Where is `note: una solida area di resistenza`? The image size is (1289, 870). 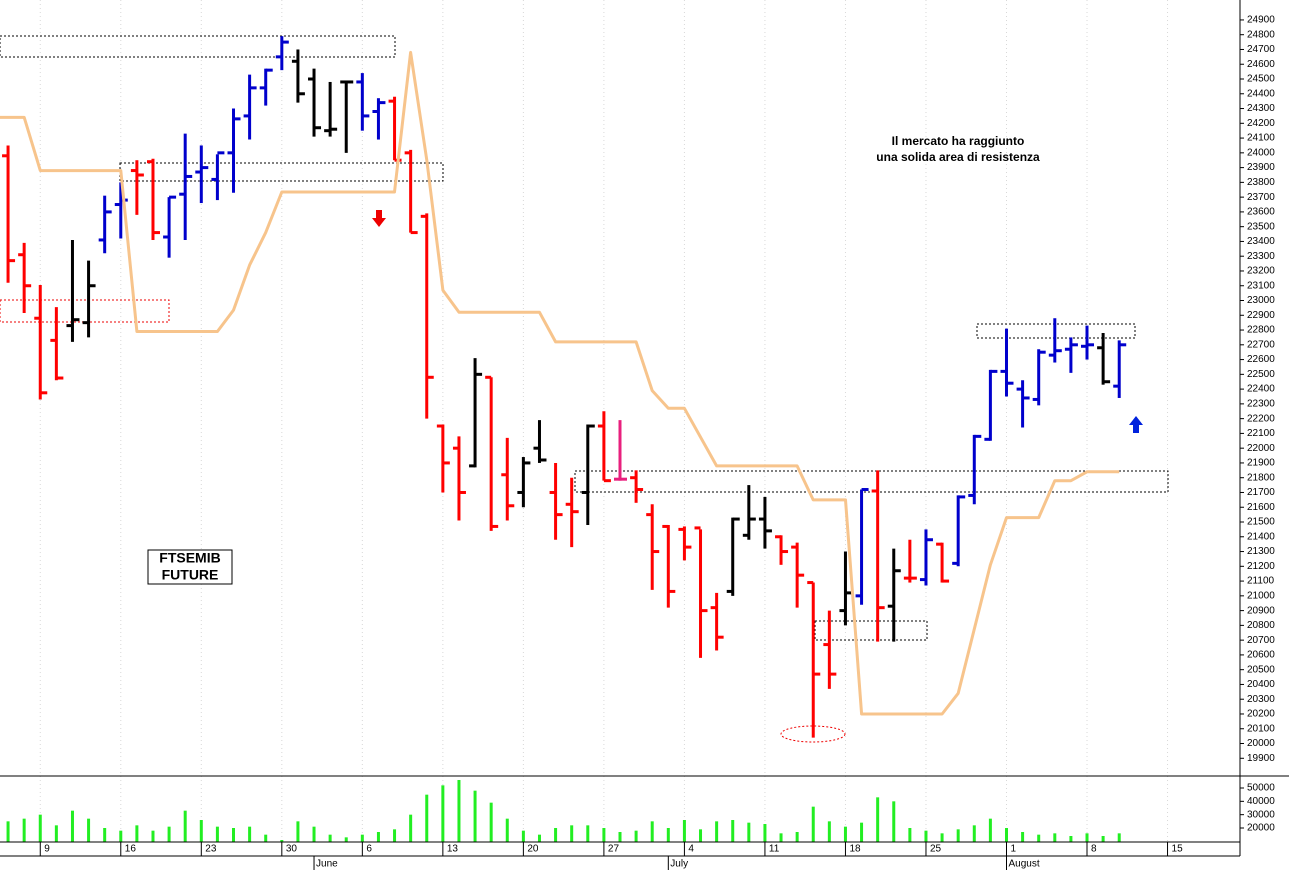
note: una solida area di resistenza is located at coordinates (958, 157).